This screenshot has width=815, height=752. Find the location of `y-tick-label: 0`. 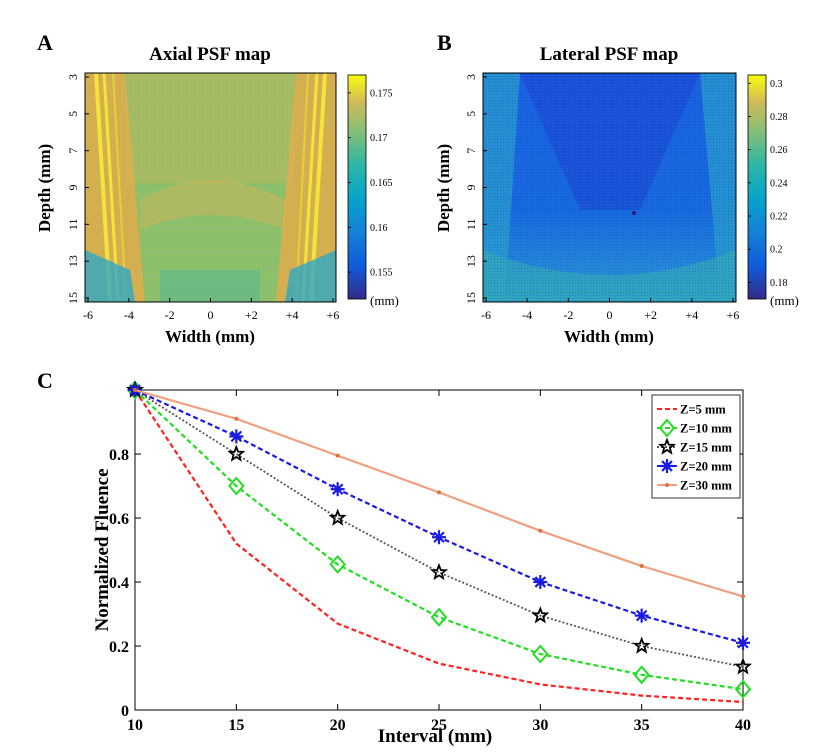

y-tick-label: 0 is located at coordinates (125, 711).